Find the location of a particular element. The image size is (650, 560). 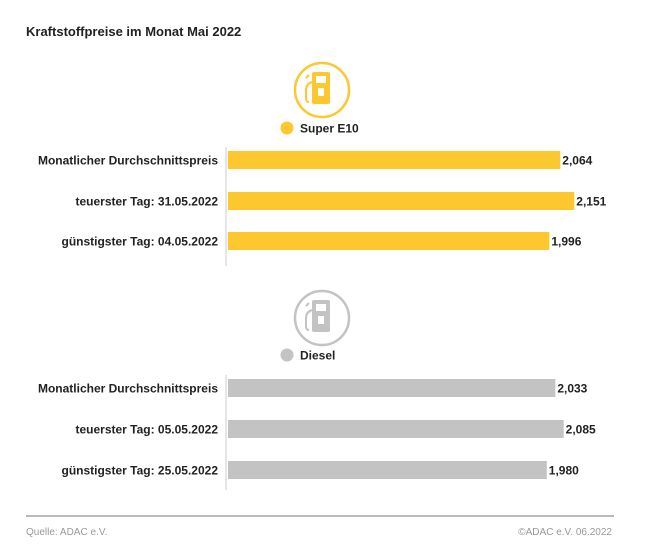

data-label: 1,996 is located at coordinates (566, 242).